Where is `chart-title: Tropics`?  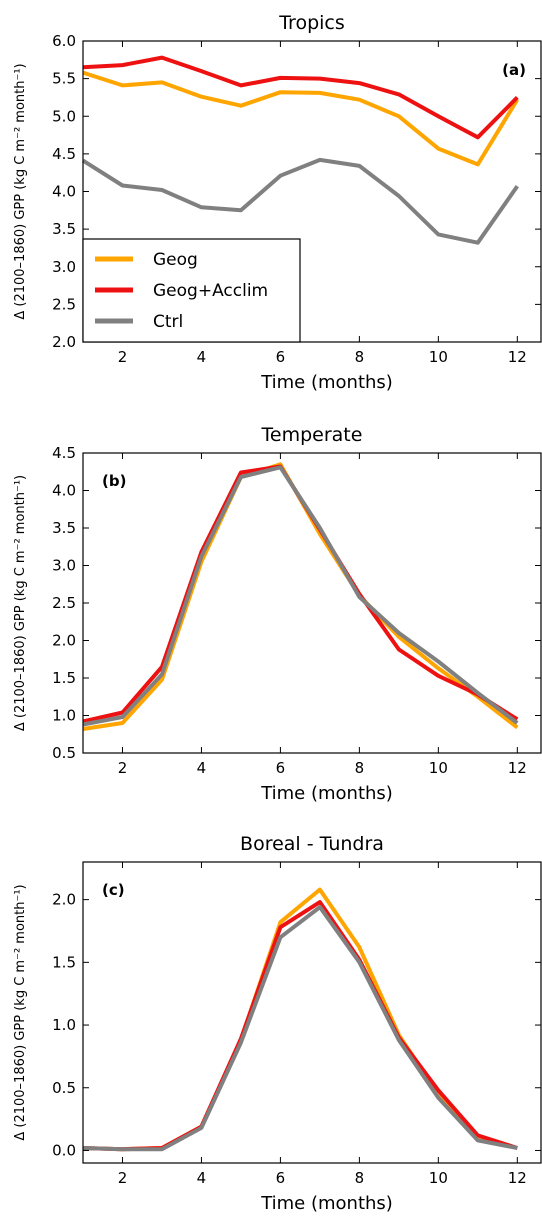 chart-title: Tropics is located at coordinates (311, 23).